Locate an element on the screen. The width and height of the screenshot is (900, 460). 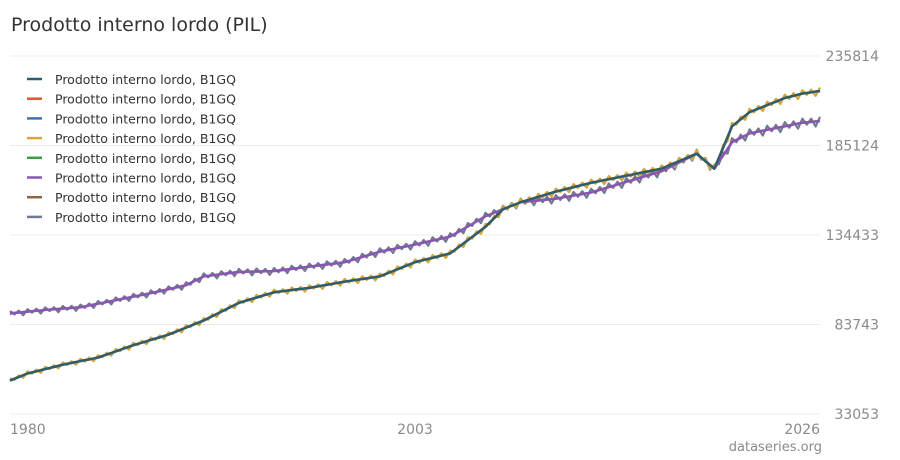
x-tick-label: 2026 is located at coordinates (802, 430).